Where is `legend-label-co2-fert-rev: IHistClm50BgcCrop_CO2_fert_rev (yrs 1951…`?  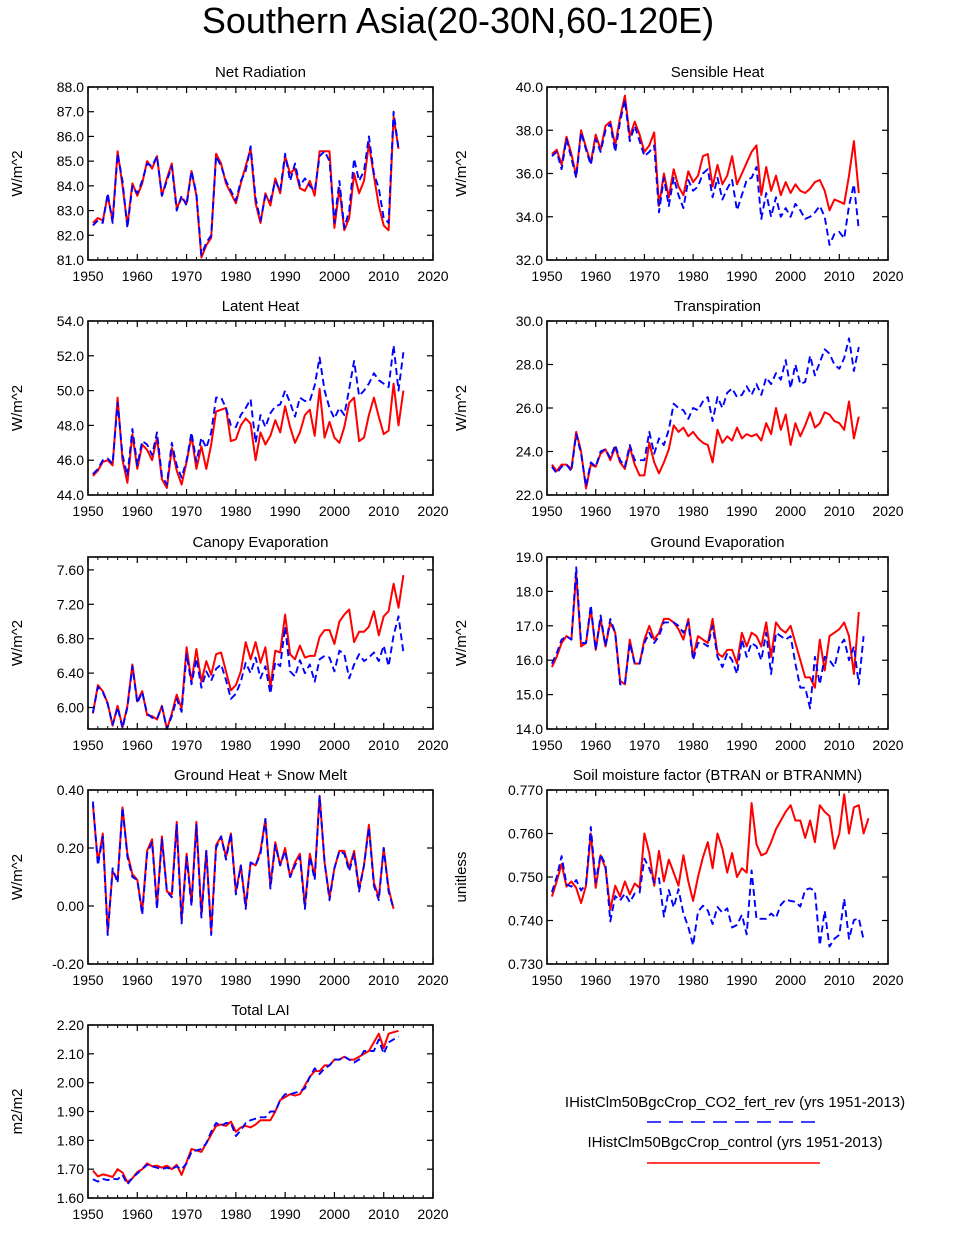
legend-label-co2-fert-rev: IHistClm50BgcCrop_CO2_fert_rev (yrs 1951… is located at coordinates (735, 1102).